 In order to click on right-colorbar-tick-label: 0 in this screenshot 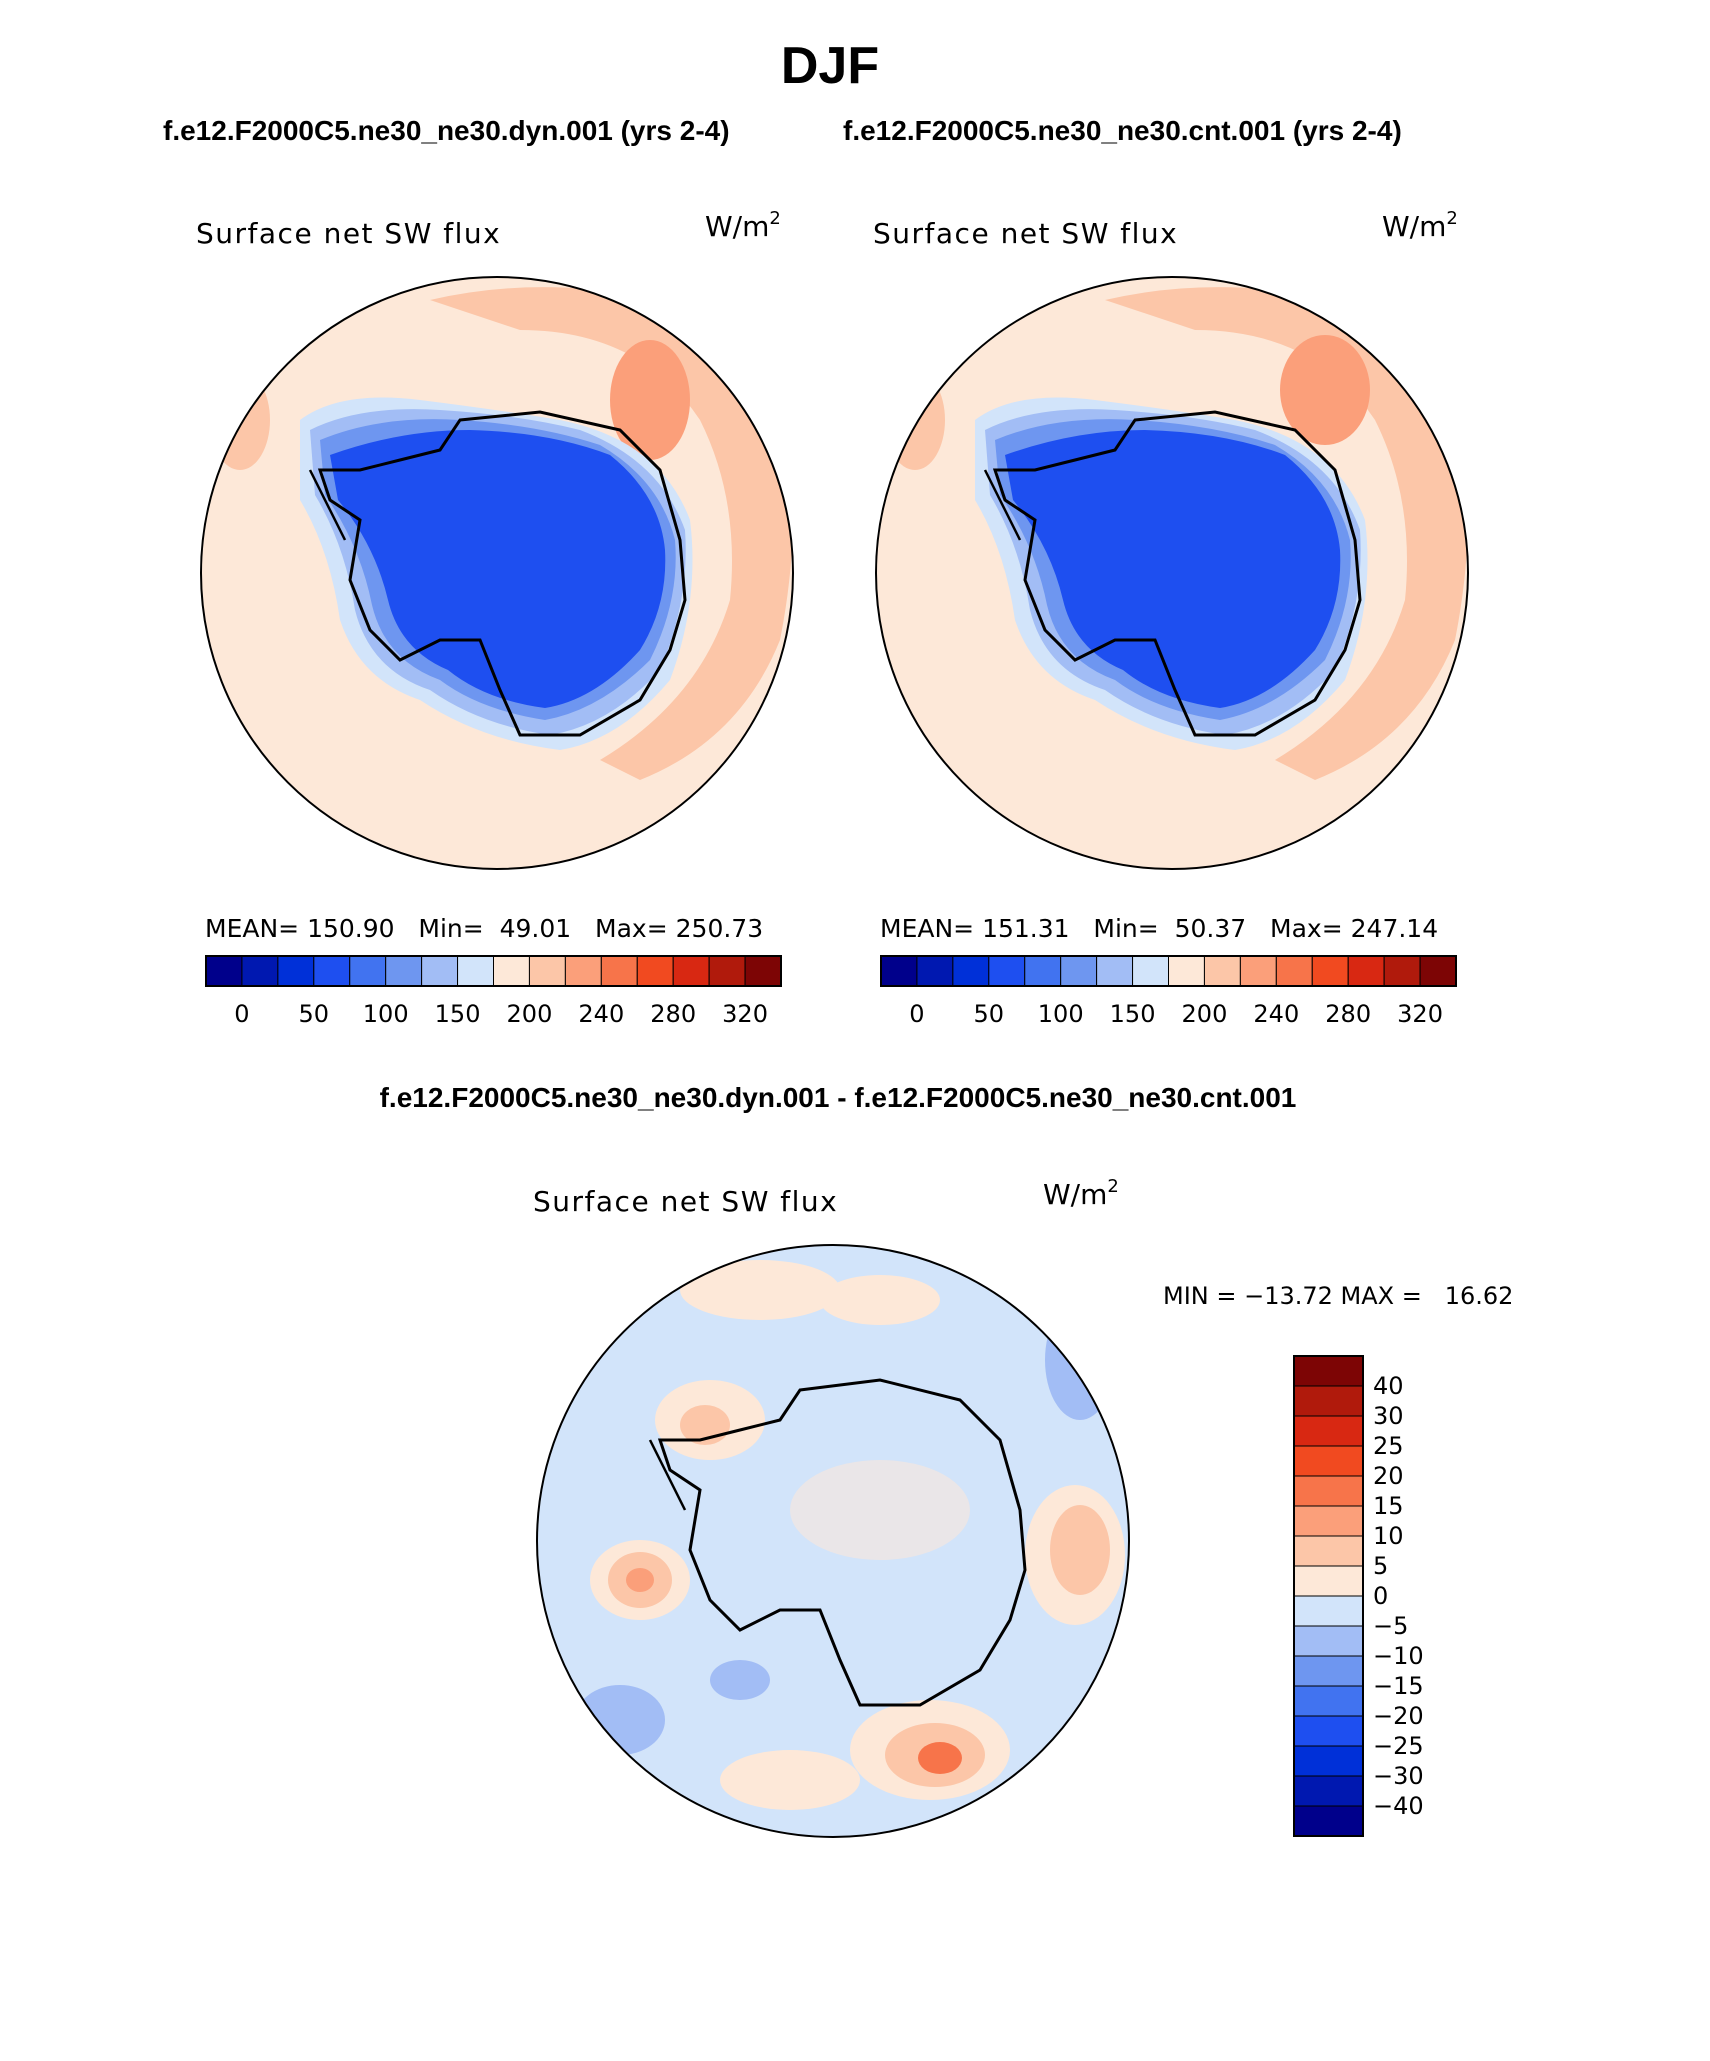, I will do `click(916, 1014)`.